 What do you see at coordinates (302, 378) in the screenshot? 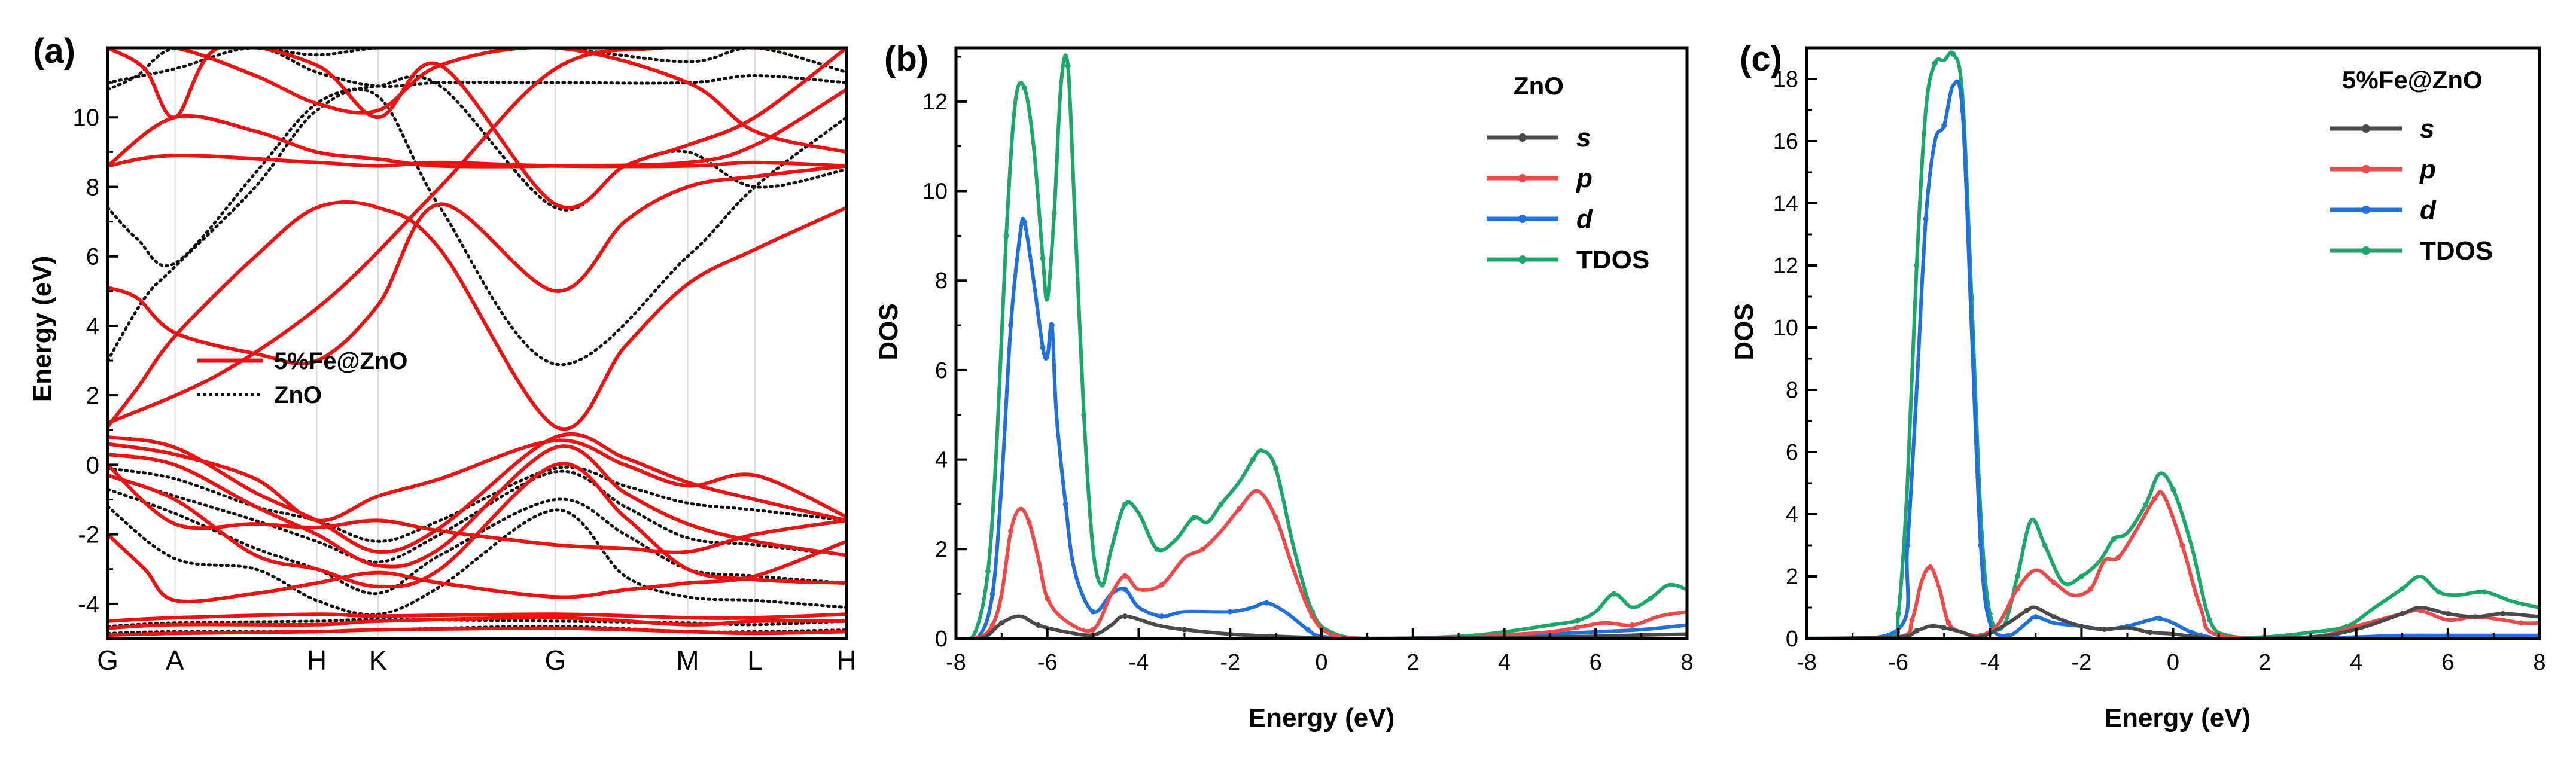
I see `panel-a-legend: 5%Fe@ZnO ZnO` at bounding box center [302, 378].